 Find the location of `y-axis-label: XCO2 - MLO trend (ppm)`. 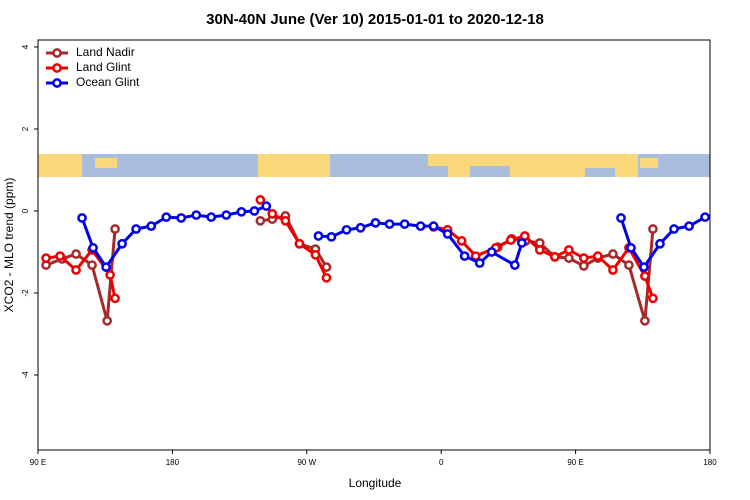

y-axis-label: XCO2 - MLO trend (ppm) is located at coordinates (9, 245).